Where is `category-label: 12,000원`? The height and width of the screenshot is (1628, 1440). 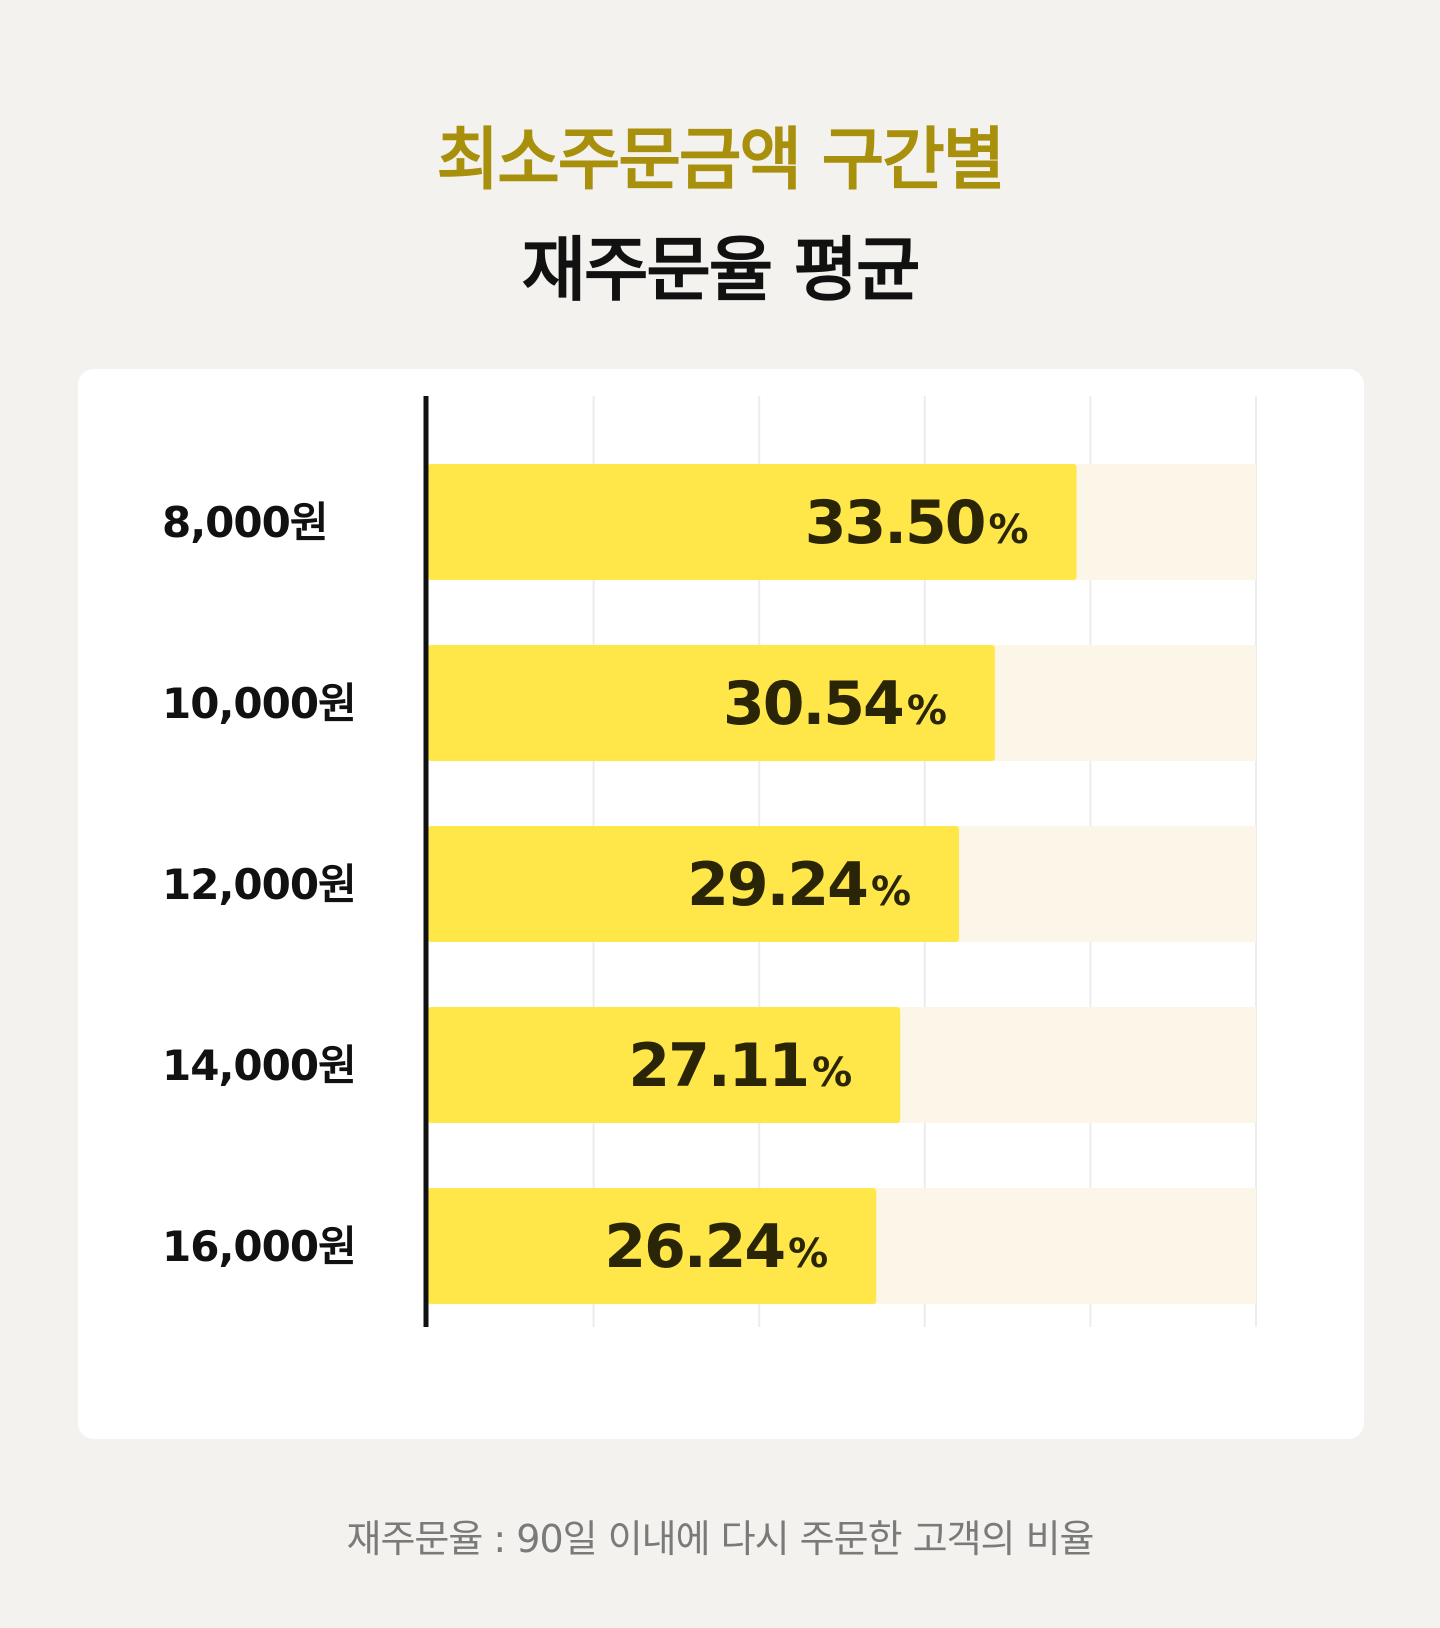
category-label: 12,000원 is located at coordinates (259, 884).